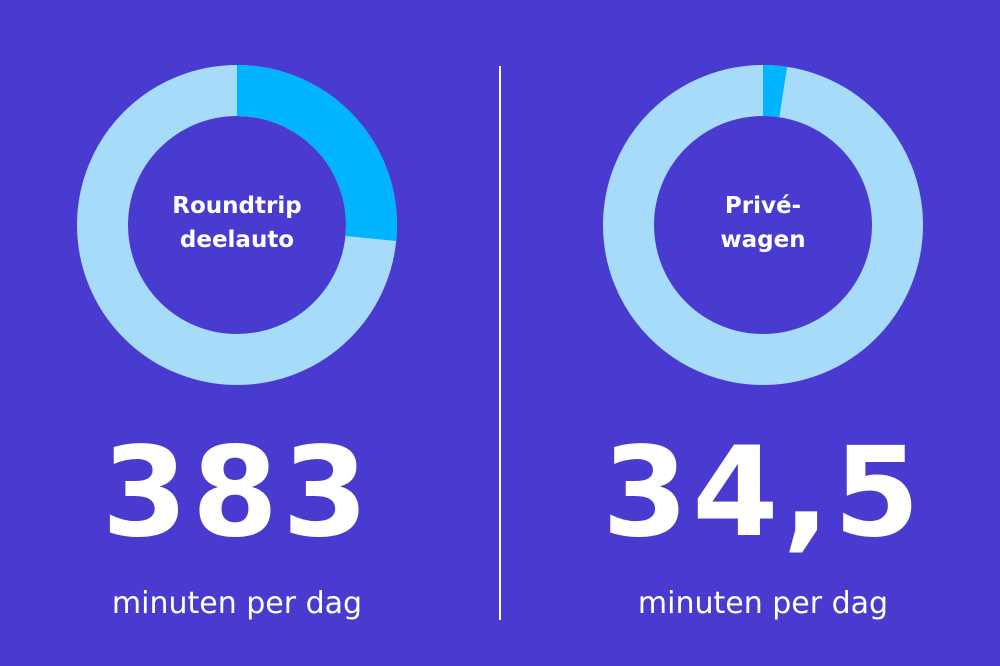  Describe the element at coordinates (500, 343) in the screenshot. I see `vertical-divider` at that location.